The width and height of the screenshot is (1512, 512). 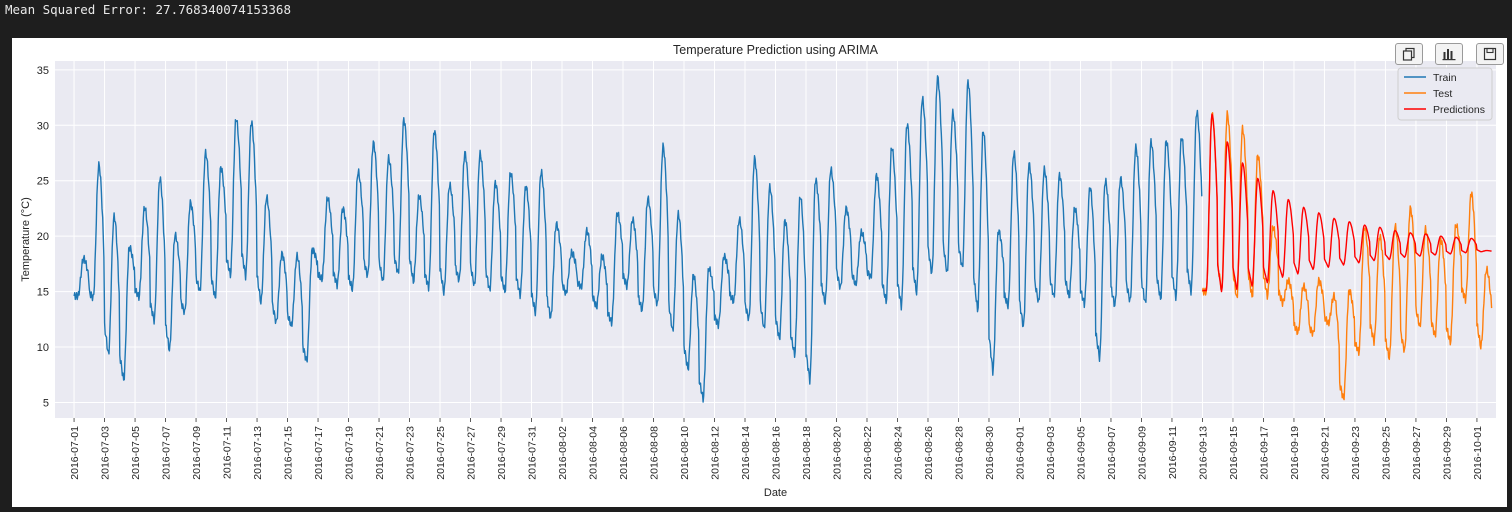 What do you see at coordinates (26, 239) in the screenshot?
I see `y-axis-label: Temperature (°C)` at bounding box center [26, 239].